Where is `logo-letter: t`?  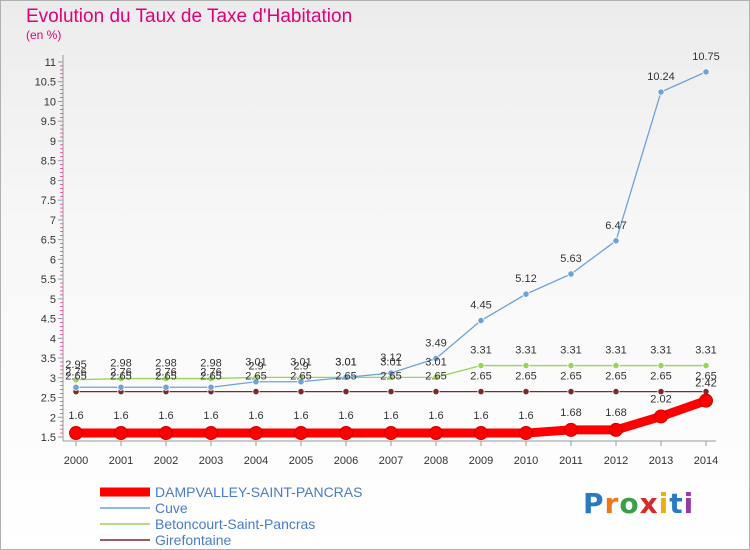 logo-letter: t is located at coordinates (676, 503).